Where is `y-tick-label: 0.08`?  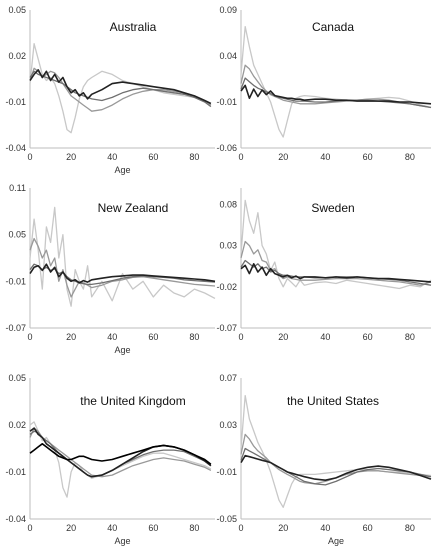
y-tick-label: 0.08 is located at coordinates (228, 204).